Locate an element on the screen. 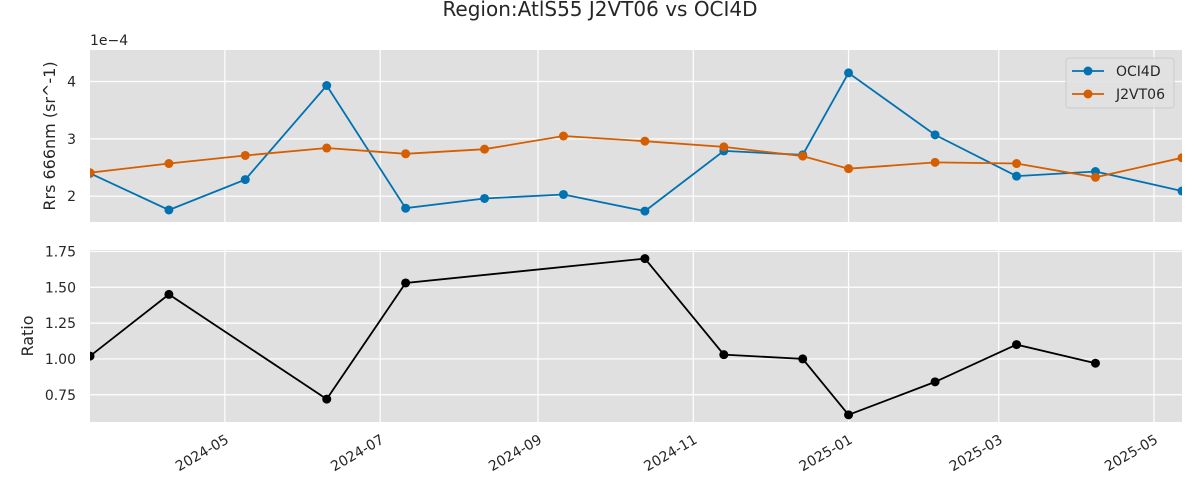 This screenshot has width=1200, height=504. y-tick-label: 4 is located at coordinates (71, 83).